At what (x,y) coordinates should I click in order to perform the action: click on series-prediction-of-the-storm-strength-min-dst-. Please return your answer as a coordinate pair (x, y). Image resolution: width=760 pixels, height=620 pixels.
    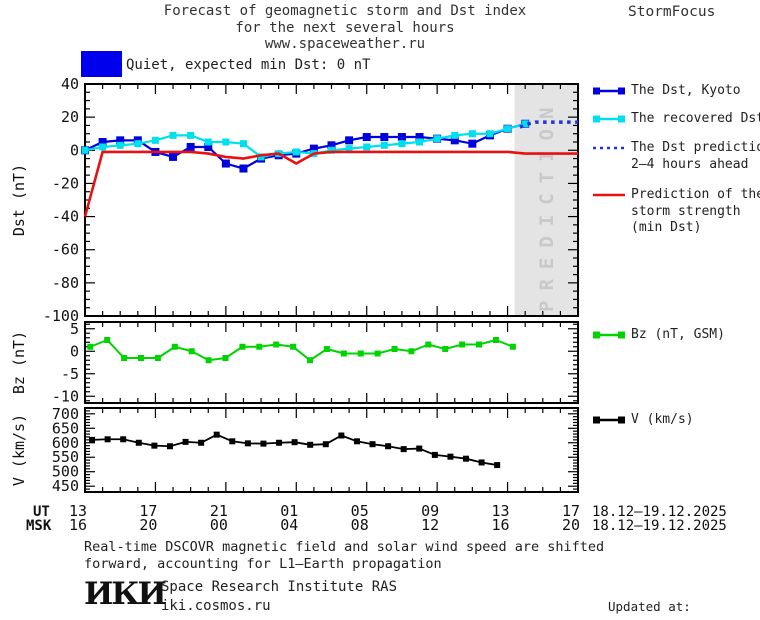
    Looking at the image, I should click on (330, 183).